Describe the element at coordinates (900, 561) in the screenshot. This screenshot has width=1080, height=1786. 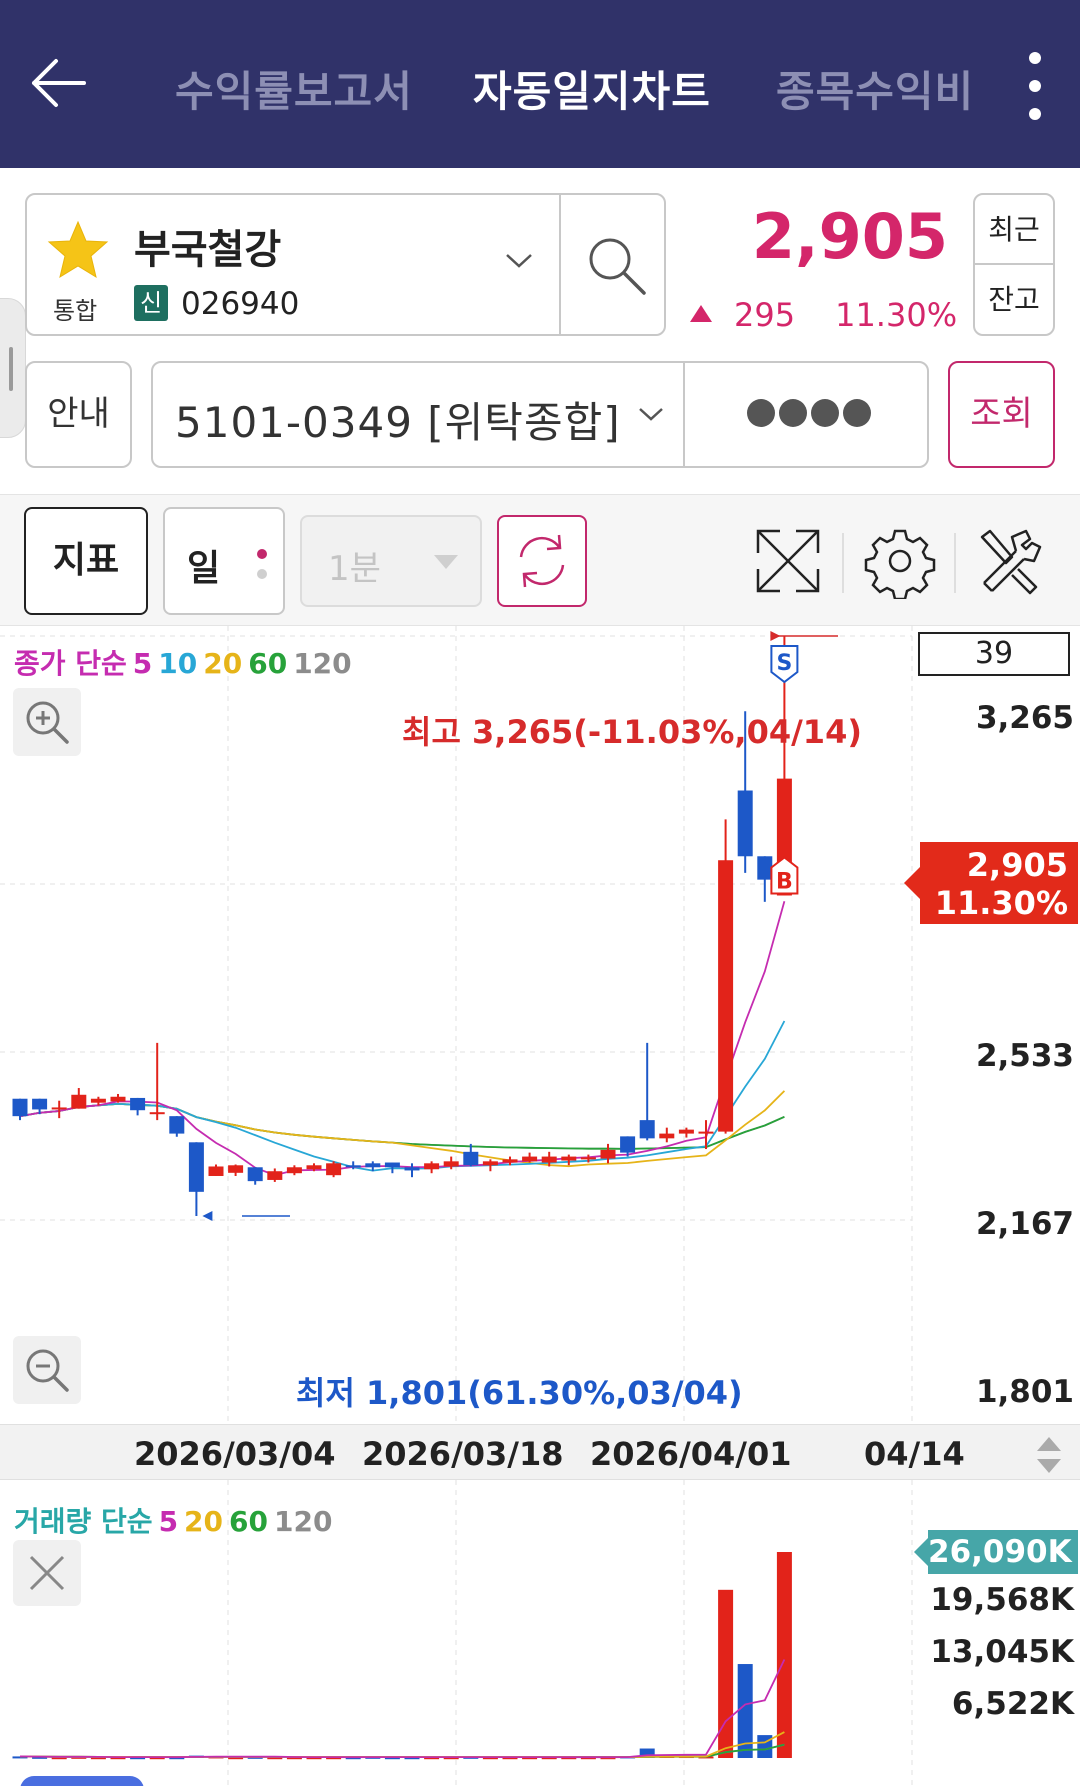
I see `gear-icon` at that location.